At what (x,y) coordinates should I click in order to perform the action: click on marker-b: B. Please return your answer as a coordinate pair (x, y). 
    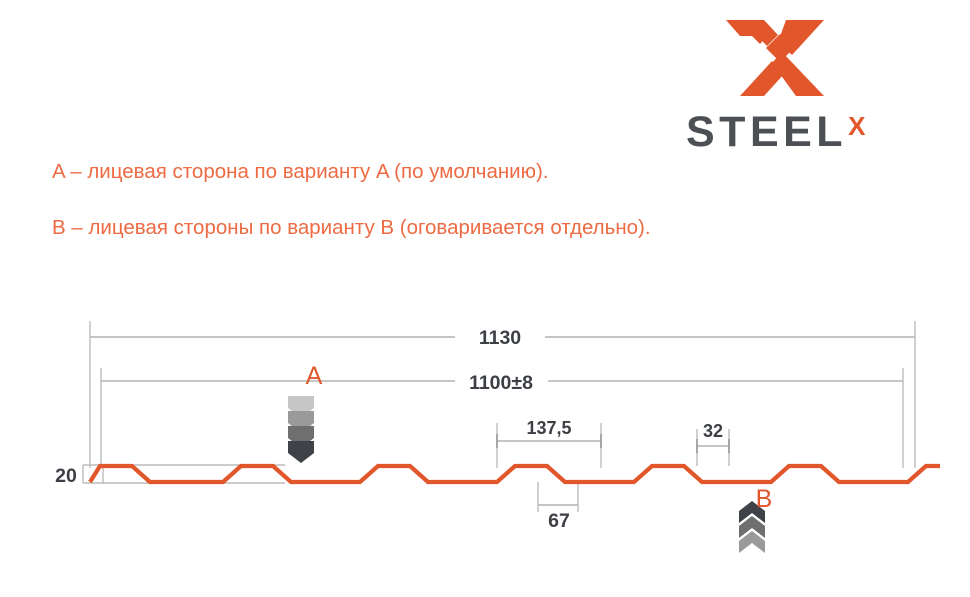
    Looking at the image, I should click on (764, 499).